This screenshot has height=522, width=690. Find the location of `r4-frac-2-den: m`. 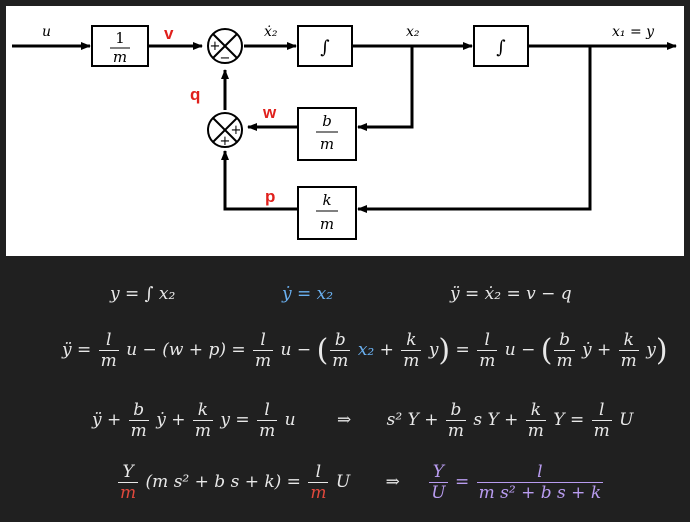

r4-frac-2-den: m is located at coordinates (318, 493).